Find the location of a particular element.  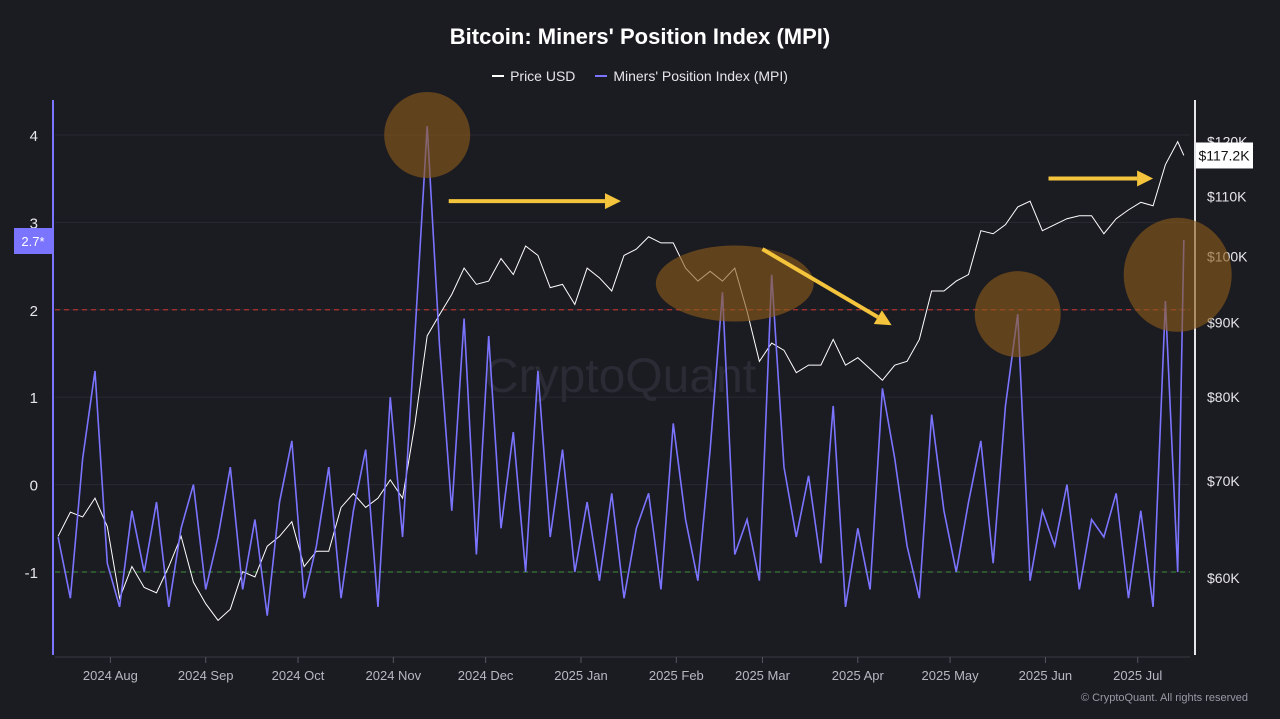

current-price-label: $117.2K is located at coordinates (1224, 155).